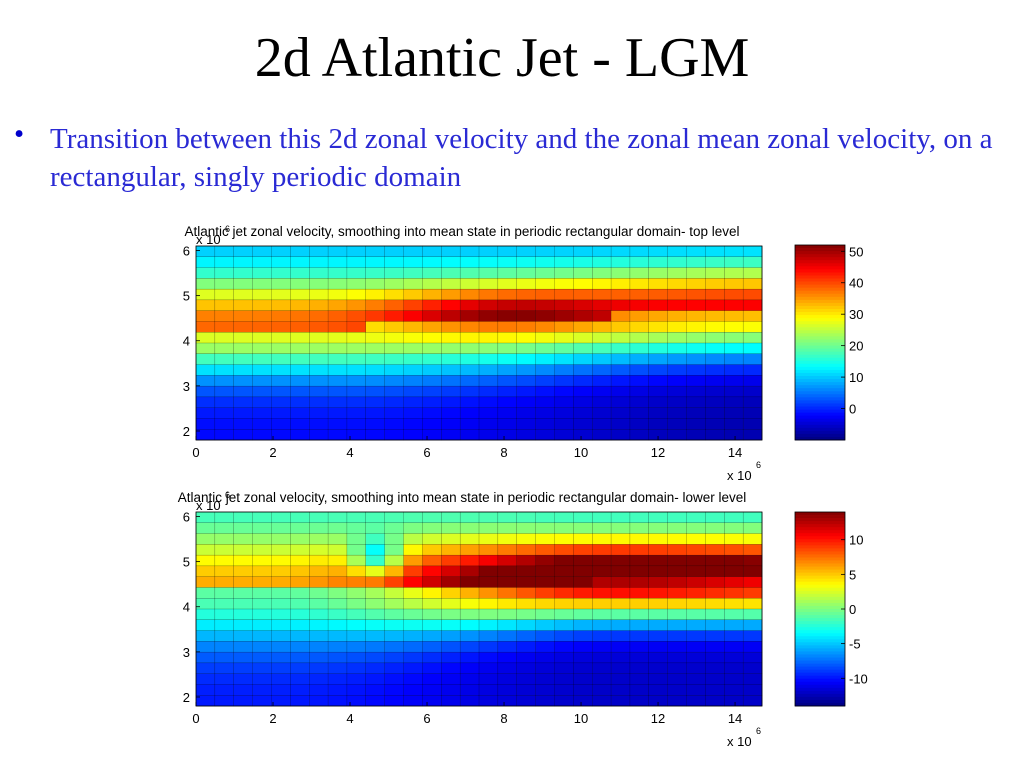 The image size is (1024, 768). Describe the element at coordinates (503, 718) in the screenshot. I see `x-tick-label: 8` at that location.